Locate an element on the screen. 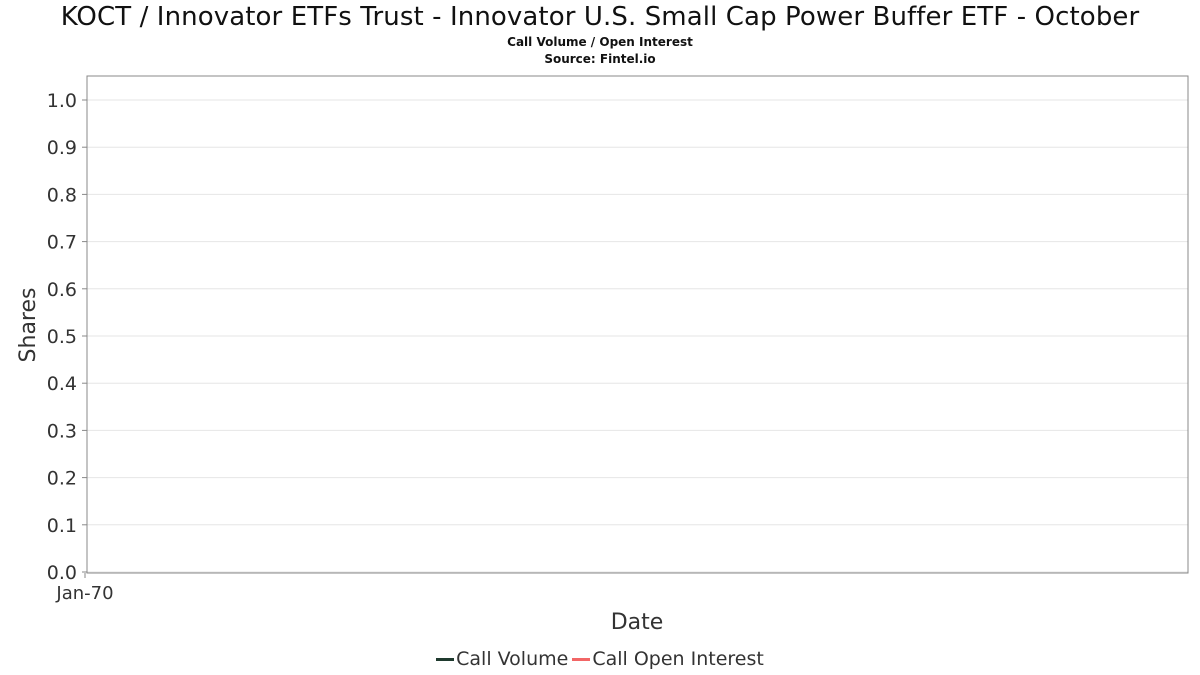  y-axis-ticks: 0.0 0.1 0.2 0.3 0.4 0.5 0.6 0.7 0.8 0.9 1.0 is located at coordinates (67, 337).